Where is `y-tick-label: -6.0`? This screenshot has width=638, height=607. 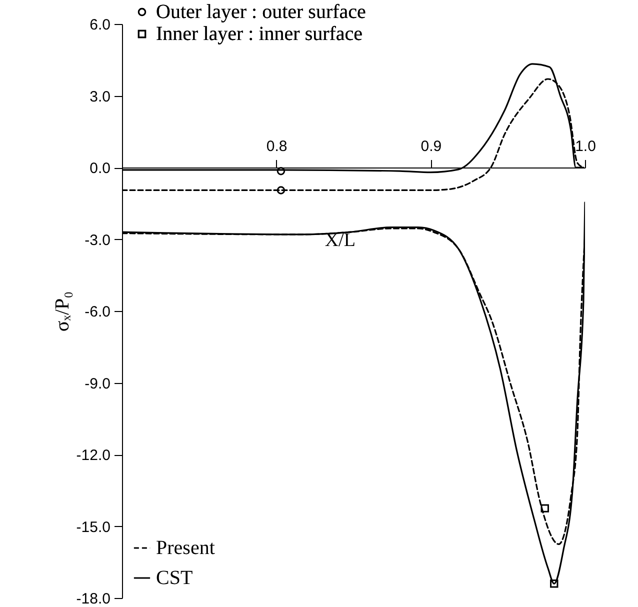
y-tick-label: -6.0 is located at coordinates (97, 312).